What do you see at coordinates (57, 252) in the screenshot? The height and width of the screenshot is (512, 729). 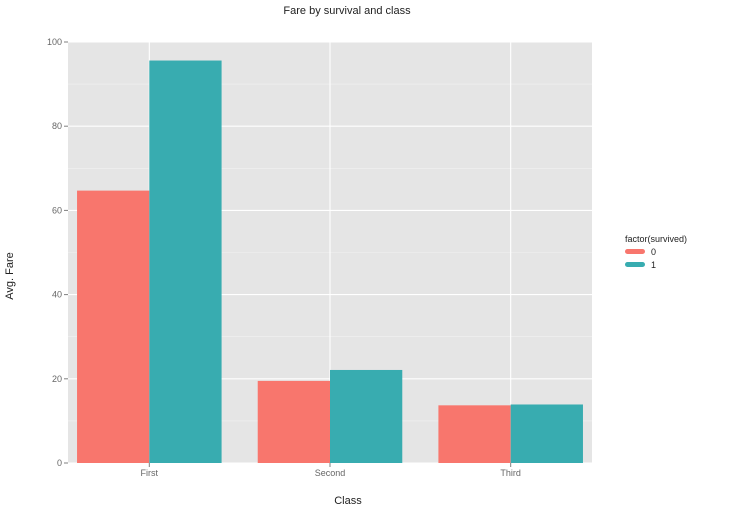 I see `y-axis: 0 20 40 60 80 100` at bounding box center [57, 252].